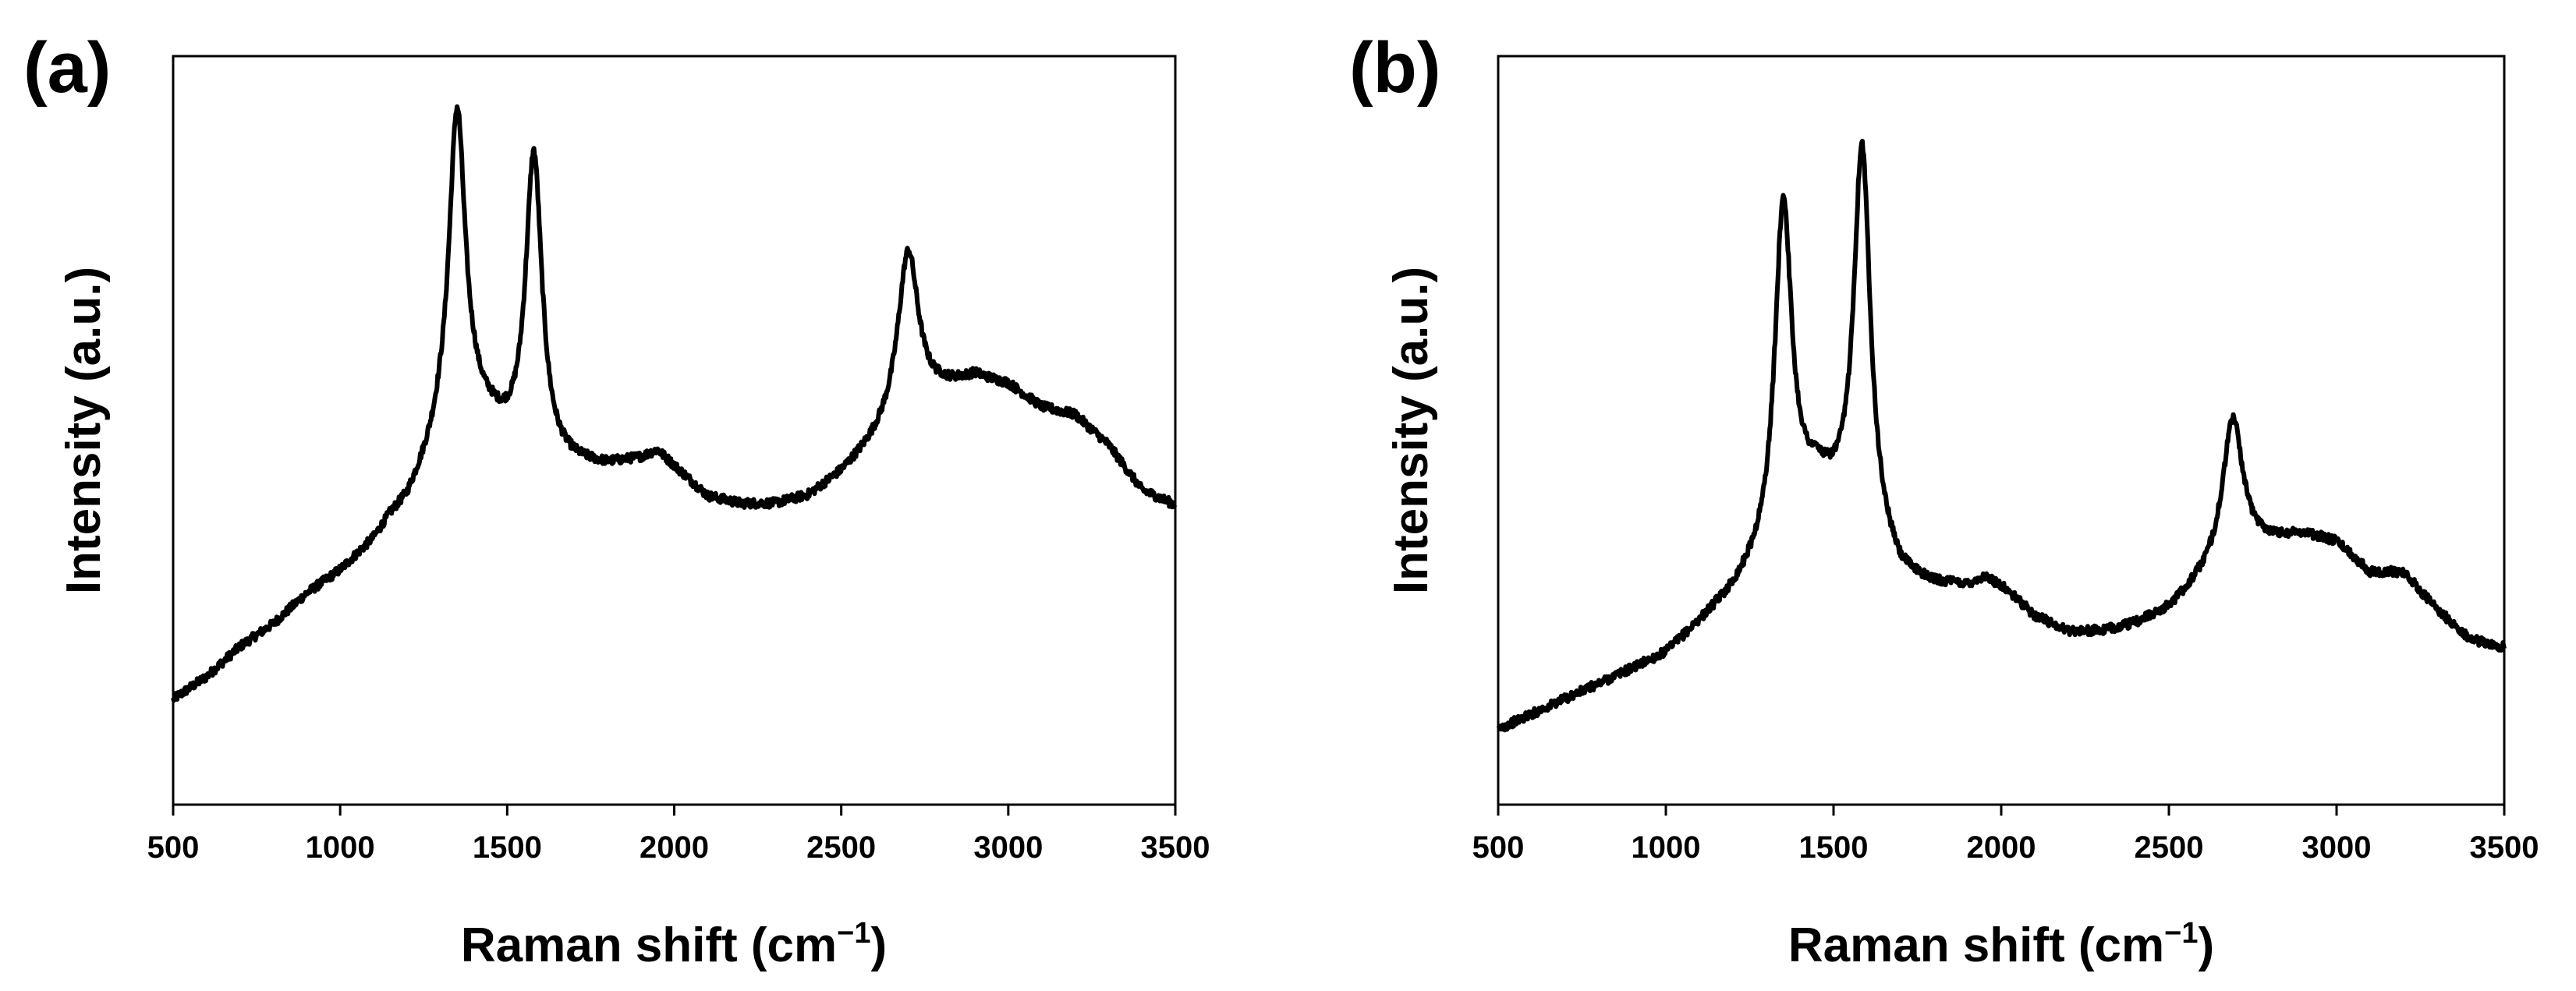 This screenshot has height=991, width=2576. Describe the element at coordinates (675, 847) in the screenshot. I see `panel-a-x-tick-label-2000: 2000` at that location.